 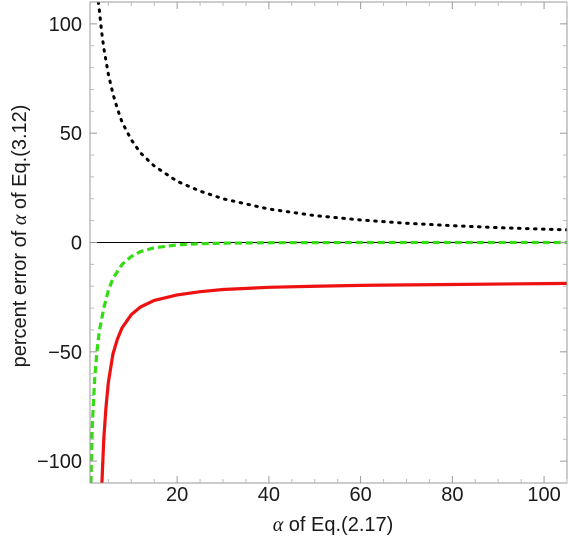 I want to click on y-axis-label-symbol: α, so click(x=20, y=219).